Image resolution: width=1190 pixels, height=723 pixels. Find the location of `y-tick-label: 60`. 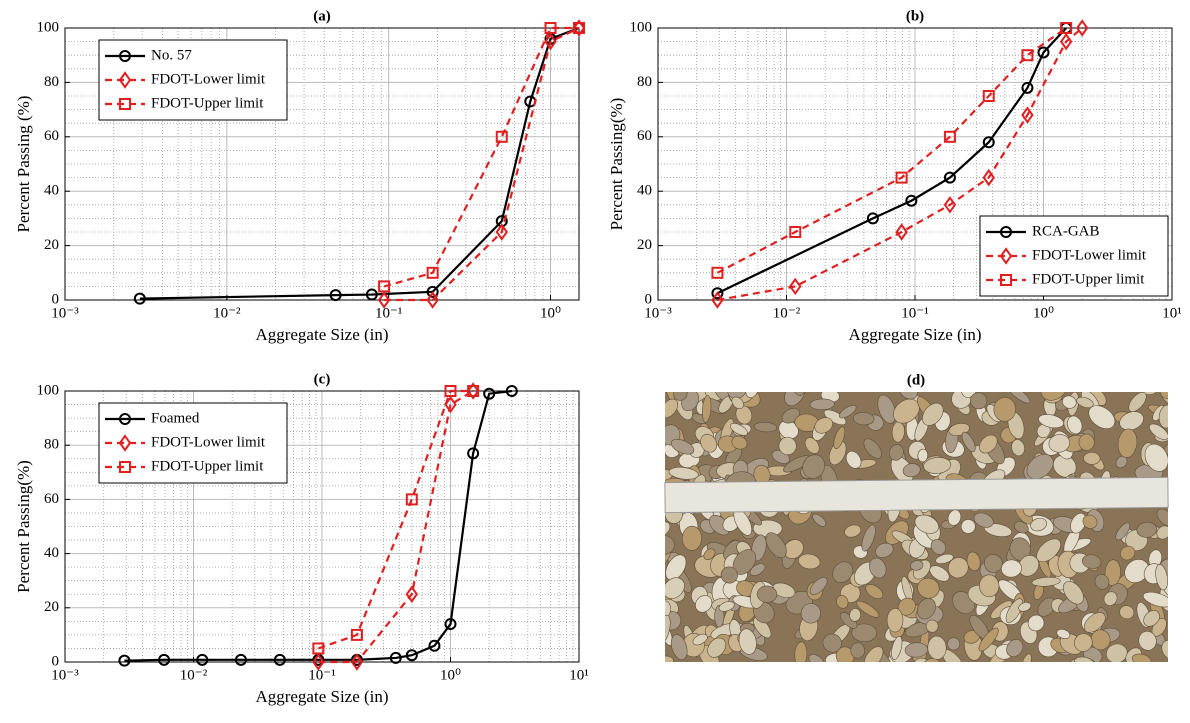

y-tick-label: 60 is located at coordinates (51, 499).